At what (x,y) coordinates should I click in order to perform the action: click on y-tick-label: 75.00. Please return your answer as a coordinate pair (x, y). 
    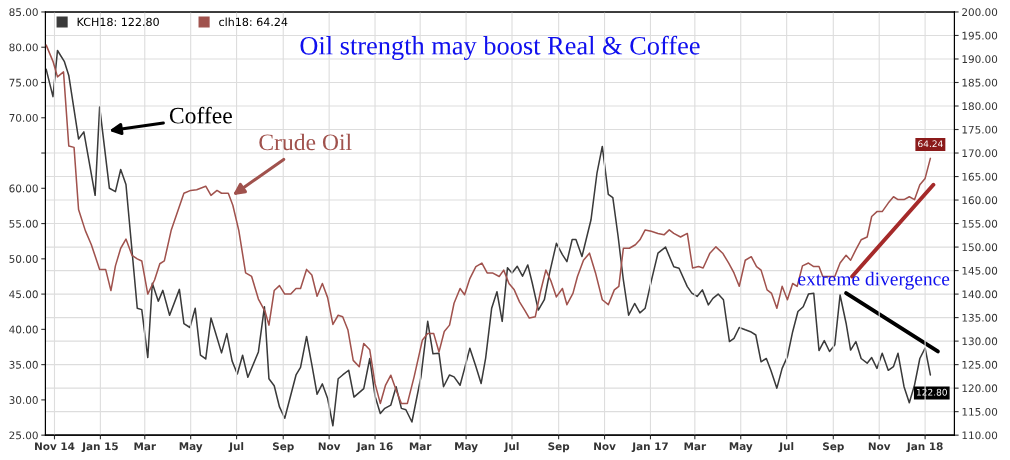
    Looking at the image, I should click on (23, 82).